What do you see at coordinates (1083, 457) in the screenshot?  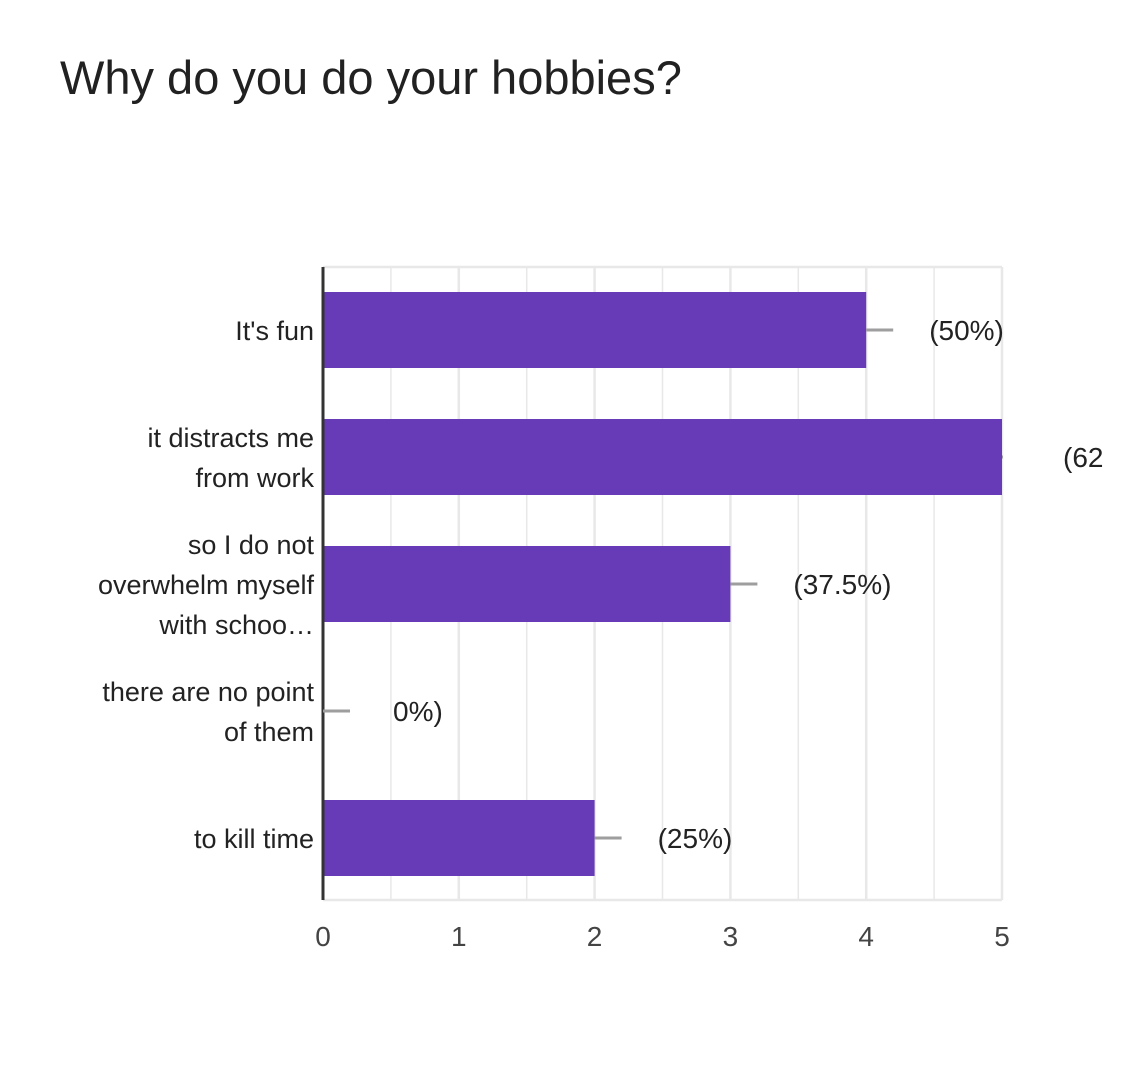 I see `data-label: (62` at bounding box center [1083, 457].